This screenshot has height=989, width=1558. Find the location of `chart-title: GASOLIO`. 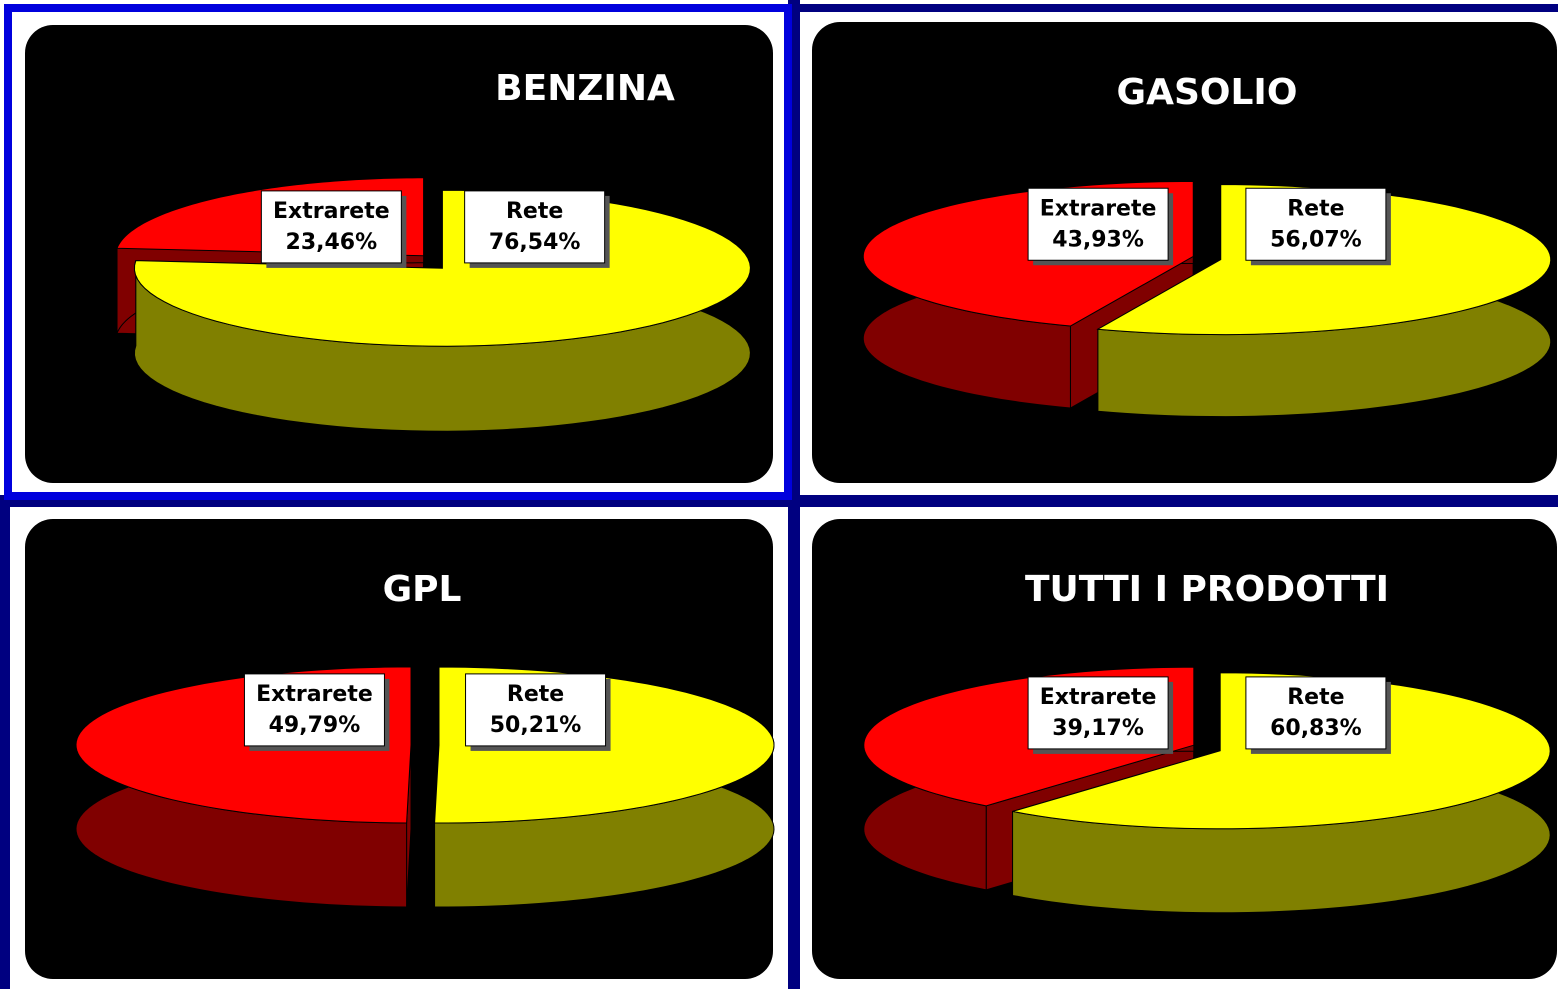

chart-title: GASOLIO is located at coordinates (1207, 92).